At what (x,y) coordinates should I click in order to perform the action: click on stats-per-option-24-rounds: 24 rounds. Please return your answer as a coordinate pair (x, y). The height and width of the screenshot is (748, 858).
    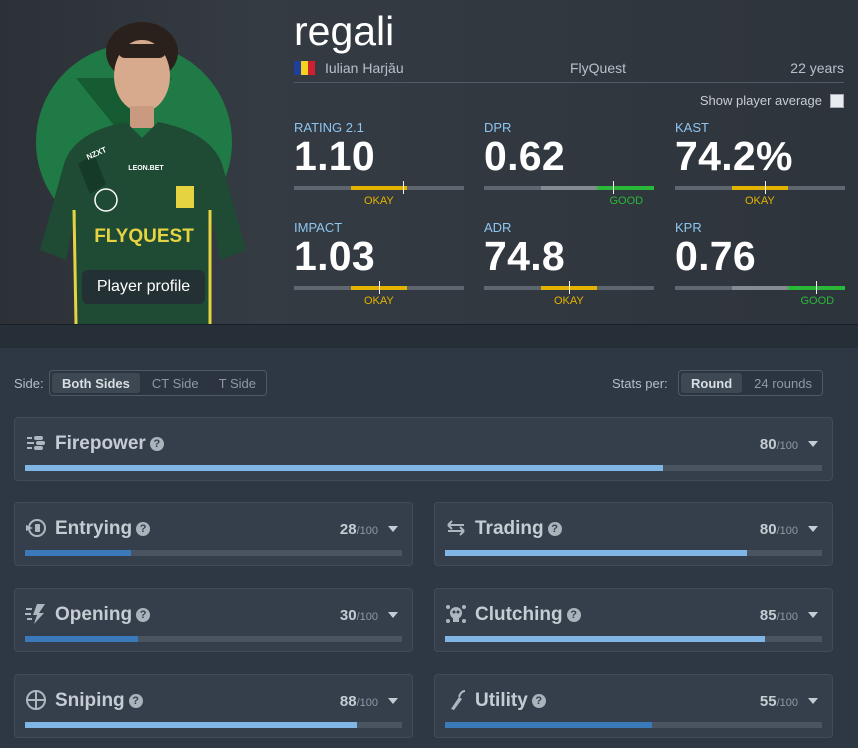
    Looking at the image, I should click on (783, 383).